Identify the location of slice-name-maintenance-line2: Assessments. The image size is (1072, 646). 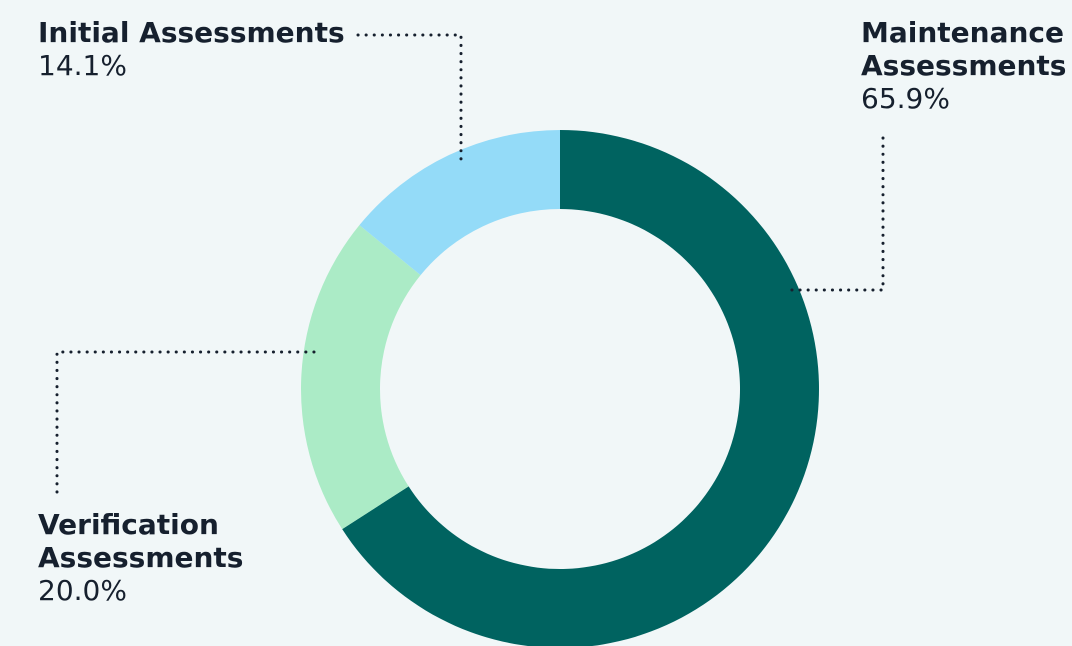
(964, 65).